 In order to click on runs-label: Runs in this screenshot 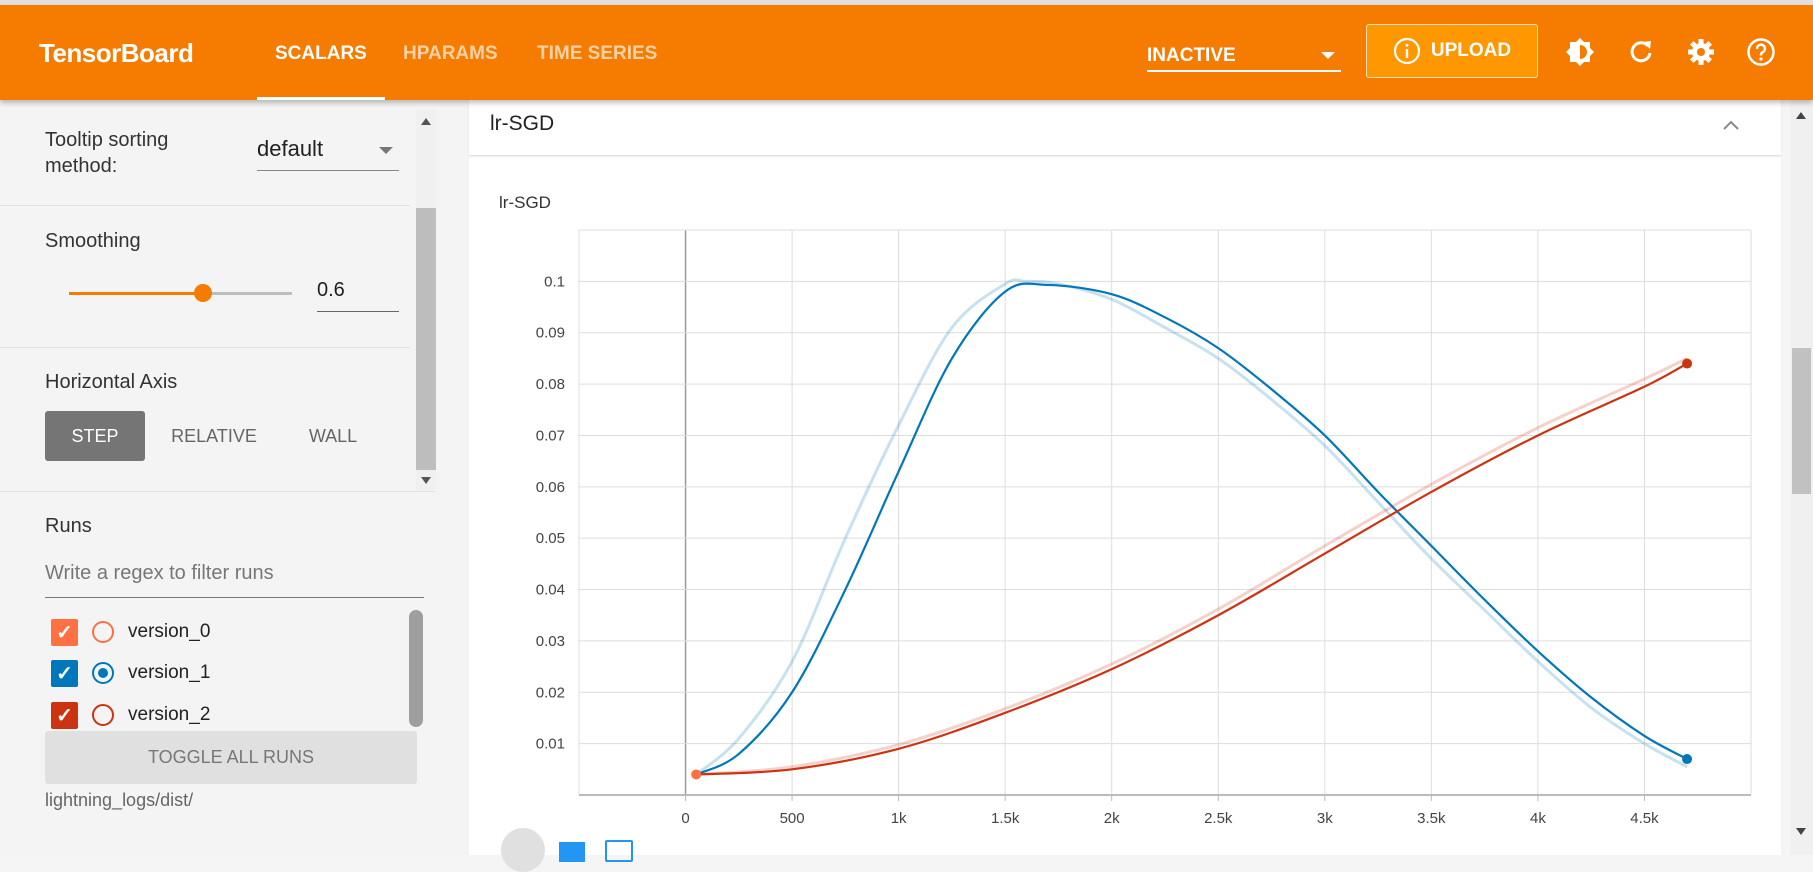, I will do `click(68, 526)`.